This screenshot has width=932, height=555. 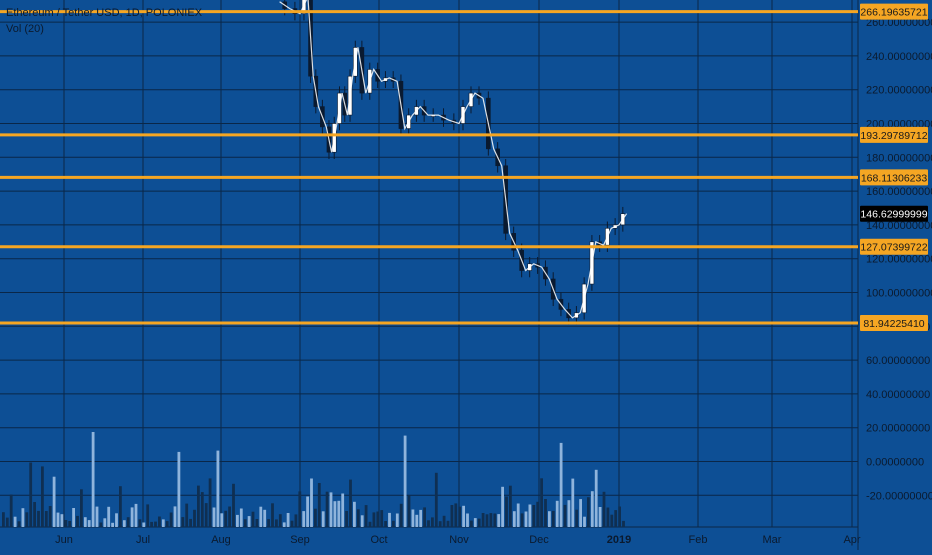 What do you see at coordinates (539, 540) in the screenshot?
I see `time-tick-label: Dec` at bounding box center [539, 540].